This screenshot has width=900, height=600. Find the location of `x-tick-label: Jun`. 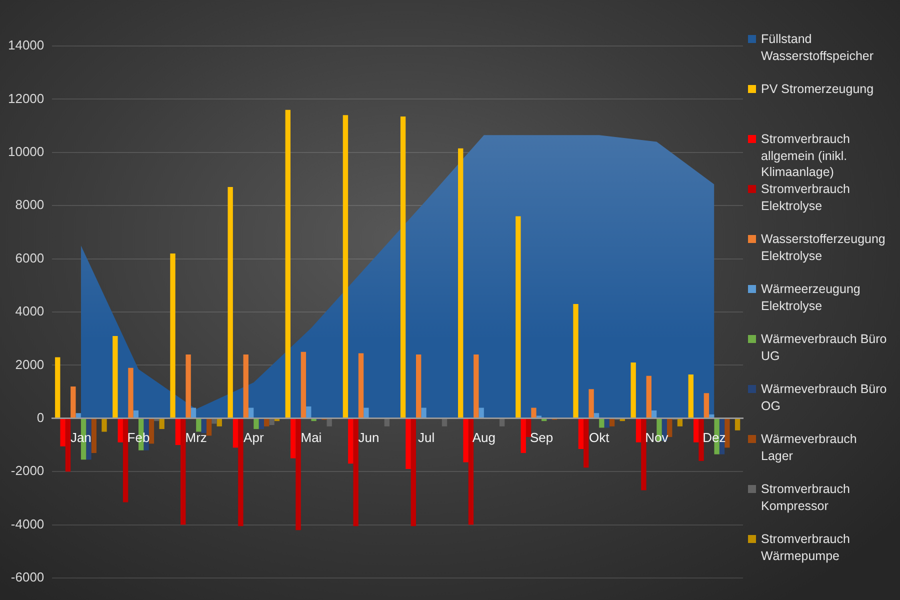

x-tick-label: Jun is located at coordinates (369, 437).